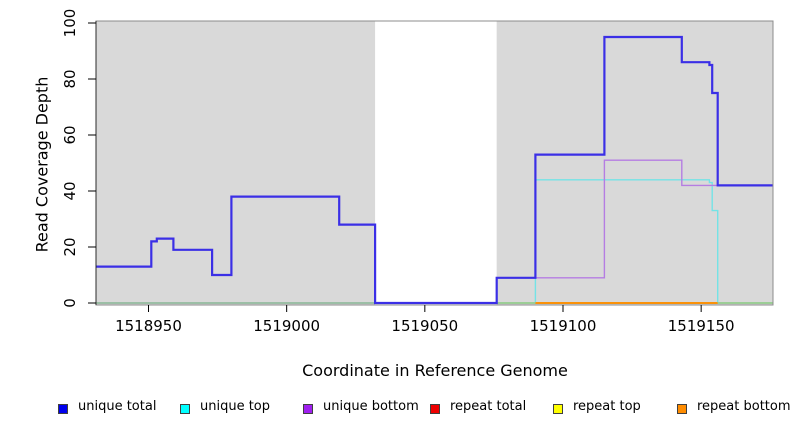 The image size is (792, 432). I want to click on y-tick-label: 20, so click(70, 247).